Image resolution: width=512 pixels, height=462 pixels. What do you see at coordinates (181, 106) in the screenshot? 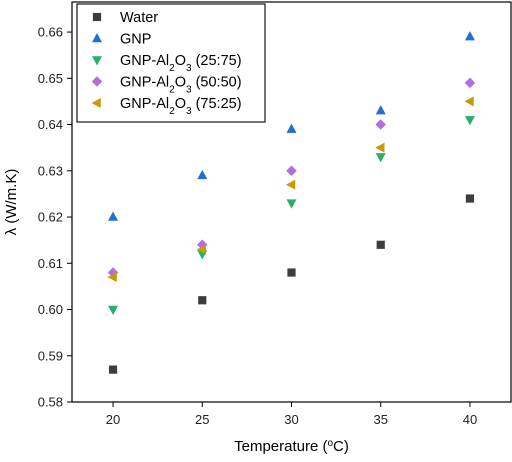
I see `legend-label: GNP-Al2O3 (75:25)` at bounding box center [181, 106].